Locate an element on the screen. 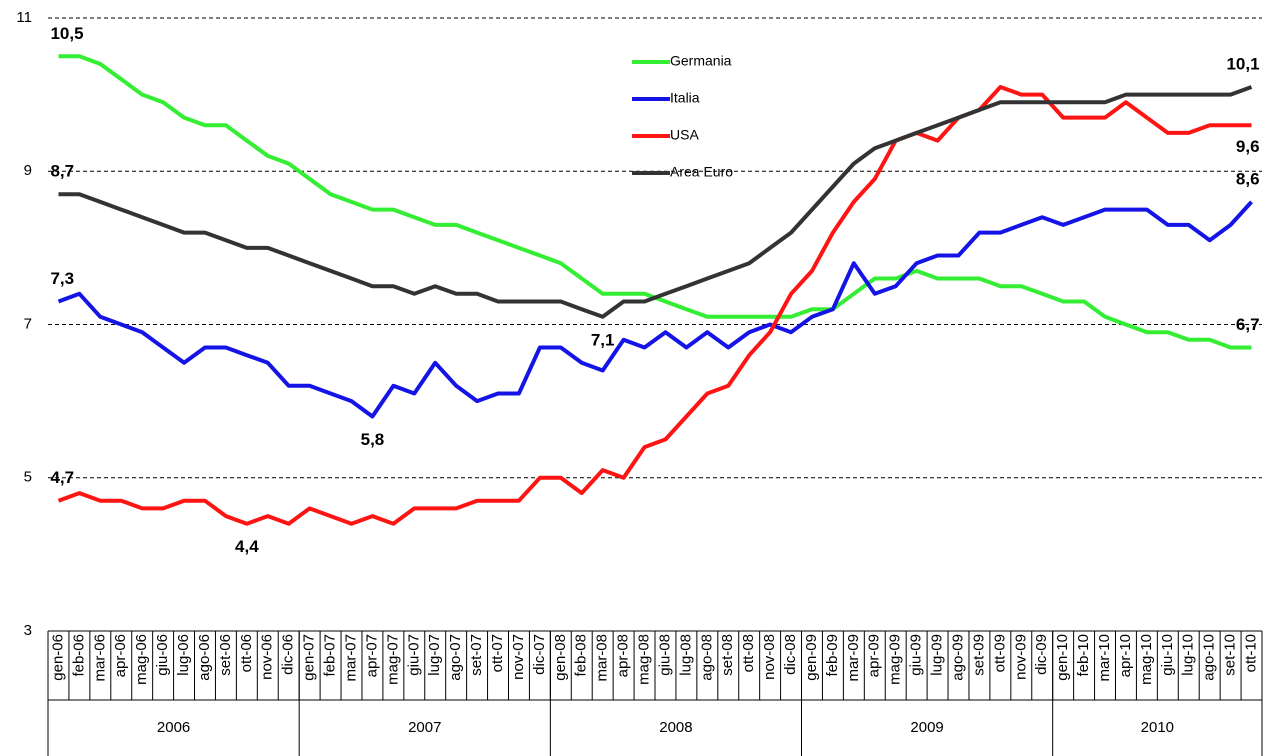  x-tick-label: ago-08 is located at coordinates (706, 657).